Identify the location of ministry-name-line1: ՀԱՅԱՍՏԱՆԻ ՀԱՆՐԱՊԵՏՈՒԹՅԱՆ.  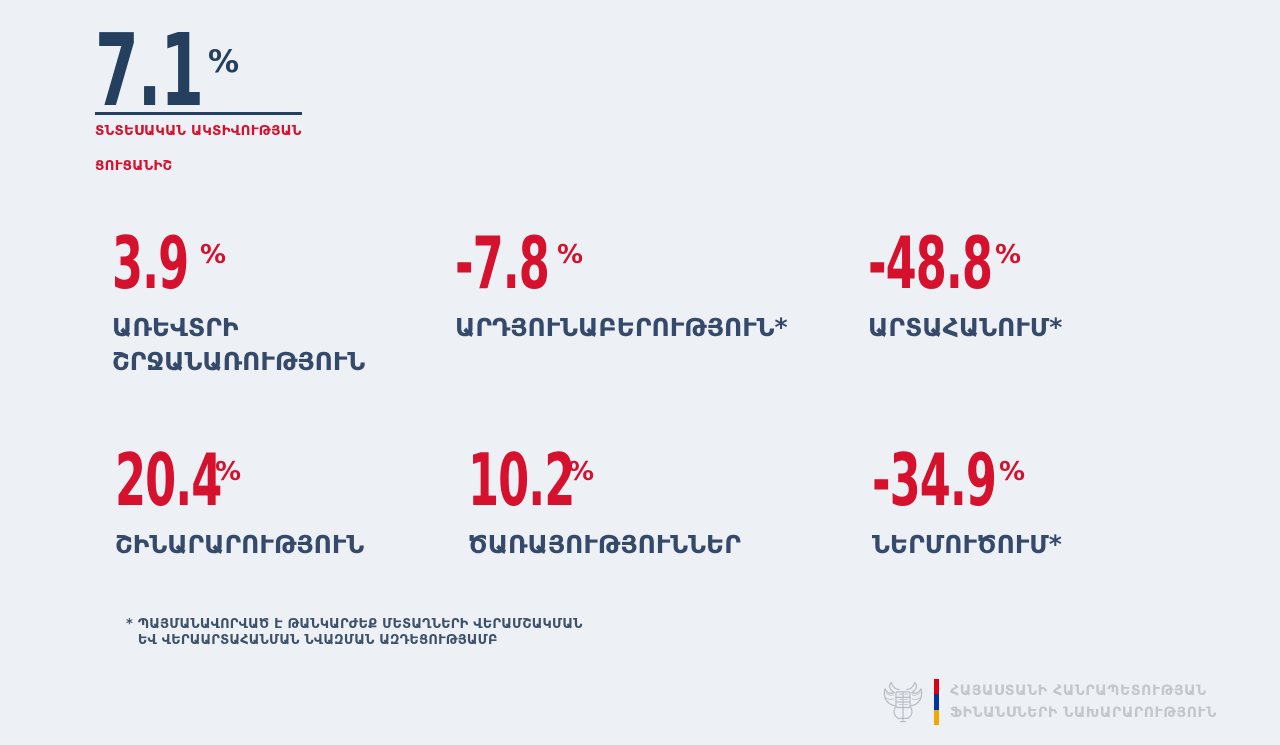
(1078, 691).